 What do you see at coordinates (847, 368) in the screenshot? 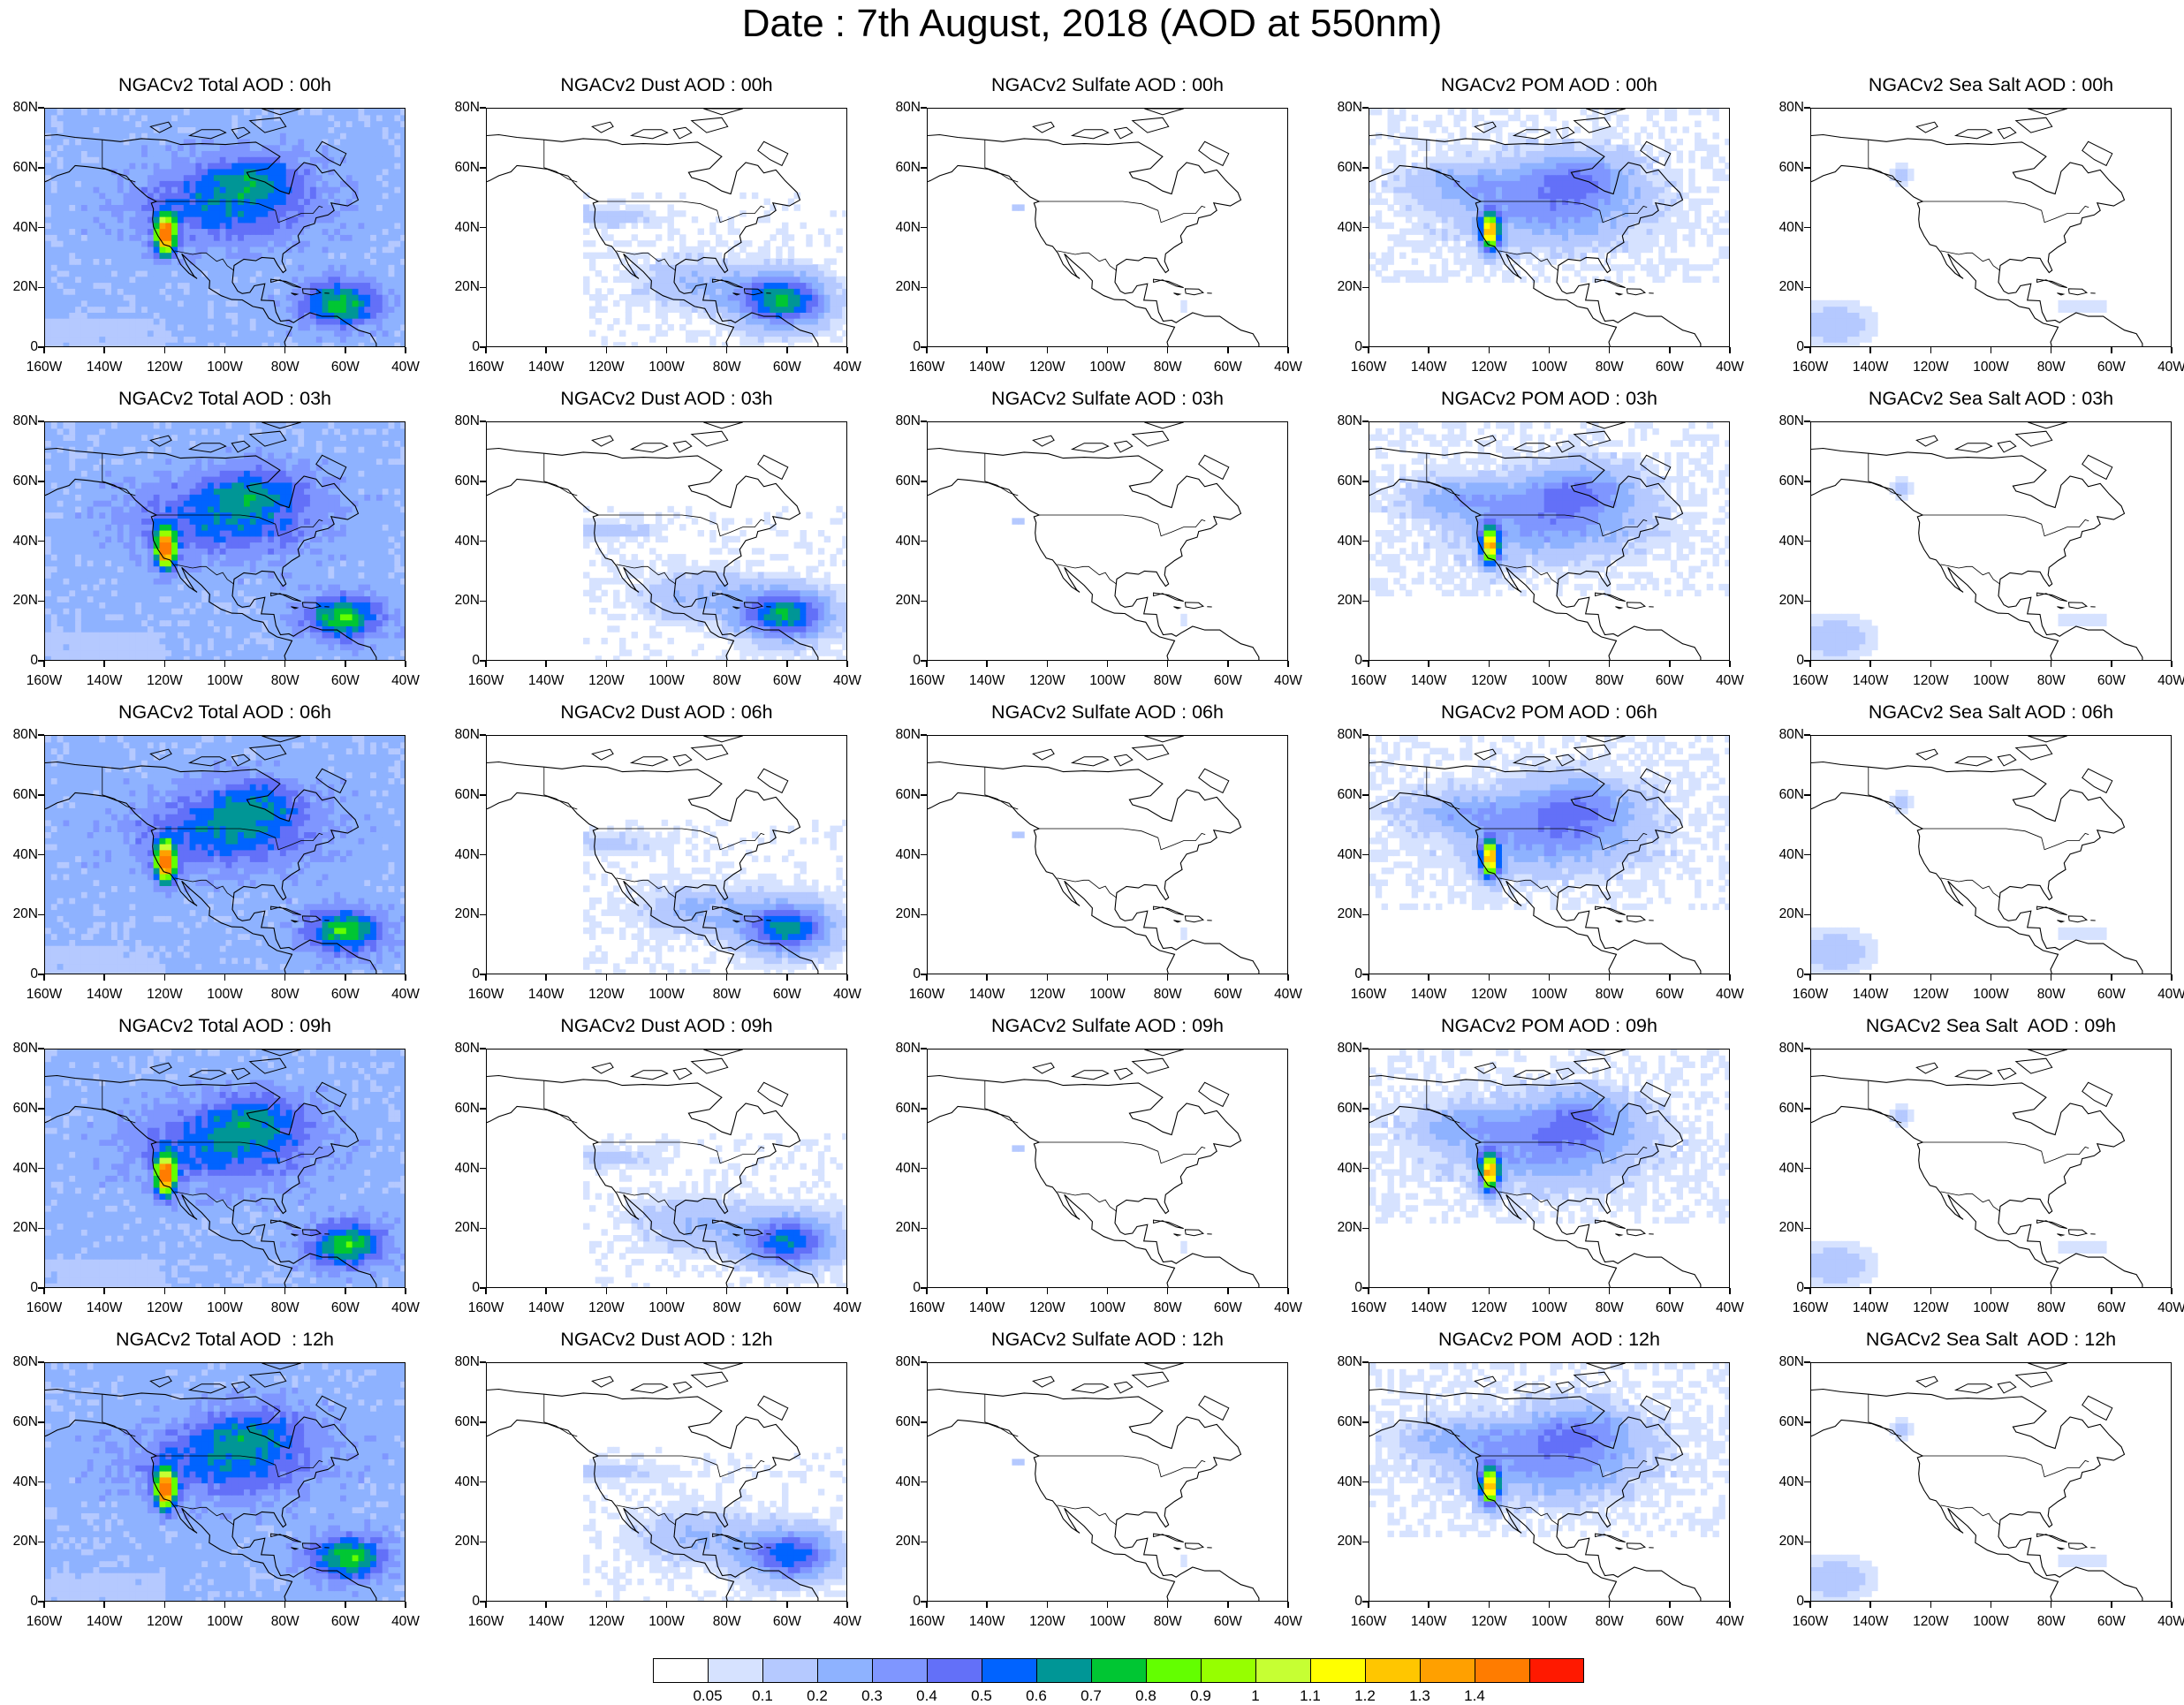
I see `lon-tick-label: 40W` at bounding box center [847, 368].